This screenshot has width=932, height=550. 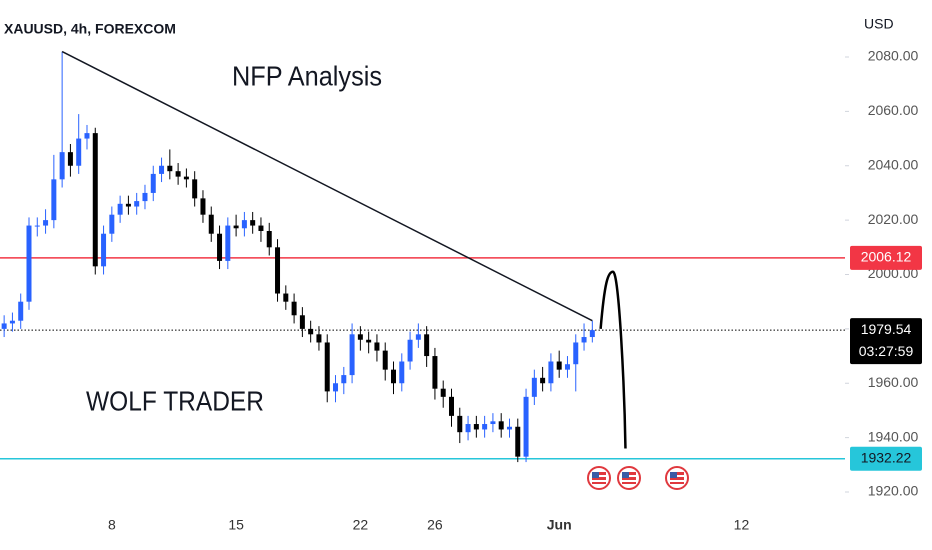 I want to click on annotation: NFP Analysis, so click(x=307, y=75).